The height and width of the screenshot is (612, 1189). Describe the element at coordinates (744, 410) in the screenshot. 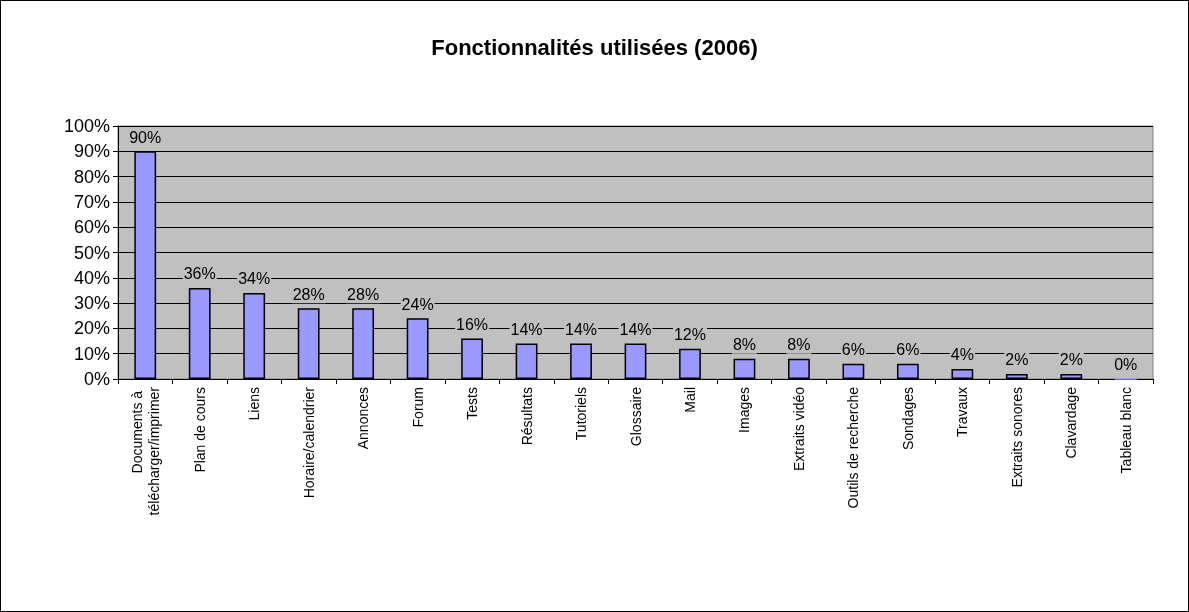

I see `x-tick-label: Images` at that location.